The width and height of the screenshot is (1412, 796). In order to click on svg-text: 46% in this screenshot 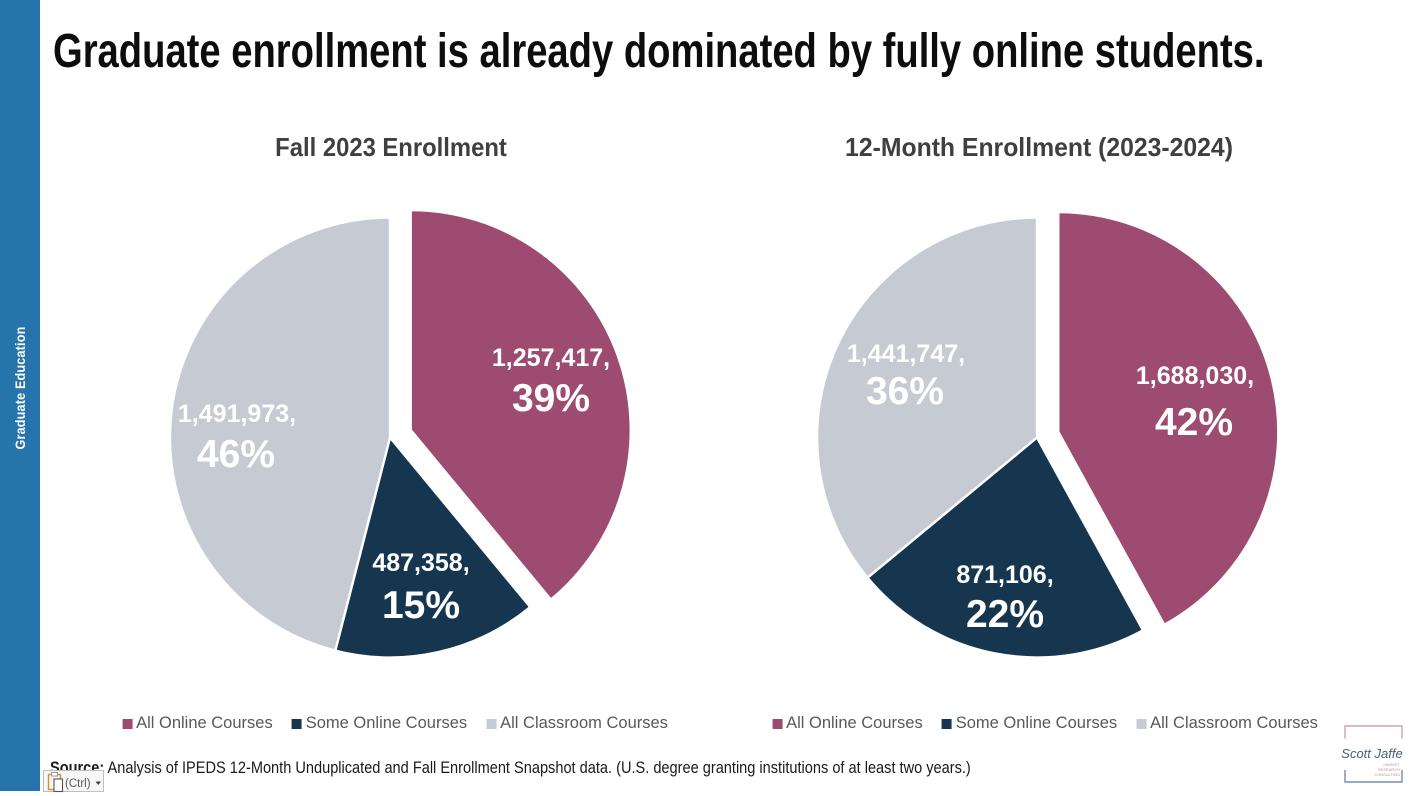, I will do `click(236, 454)`.